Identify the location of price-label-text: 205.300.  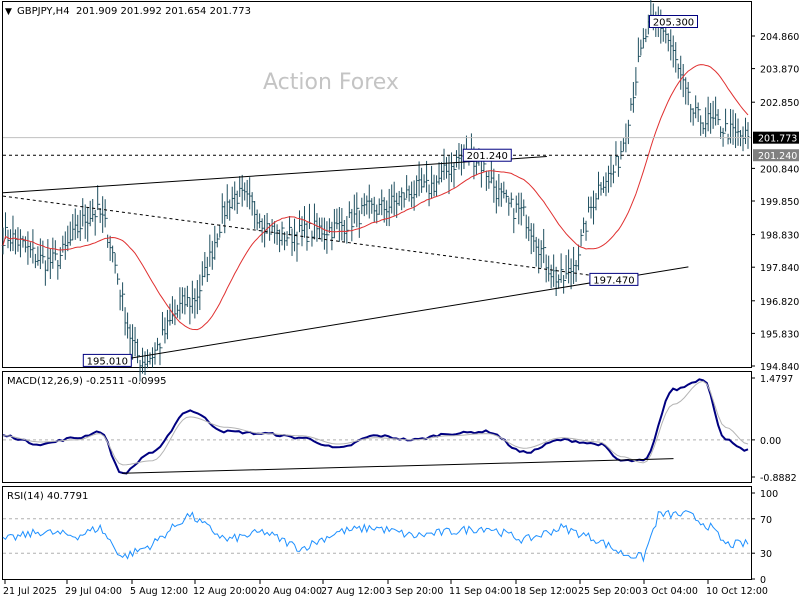
(673, 23).